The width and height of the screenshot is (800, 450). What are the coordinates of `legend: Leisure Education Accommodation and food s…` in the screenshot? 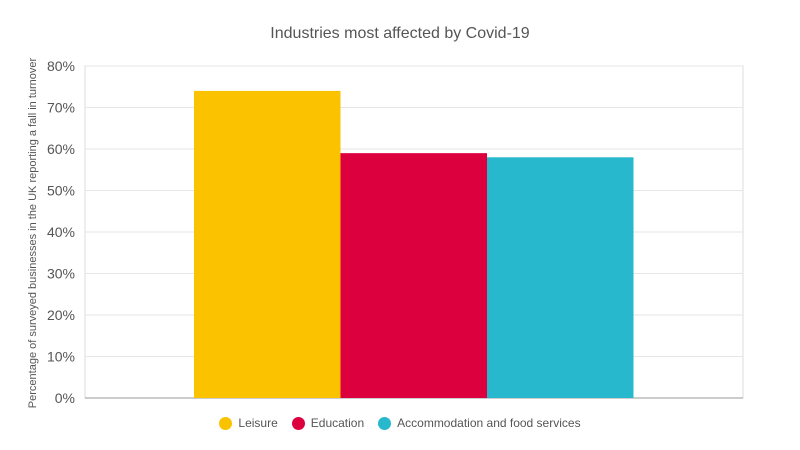 It's located at (400, 423).